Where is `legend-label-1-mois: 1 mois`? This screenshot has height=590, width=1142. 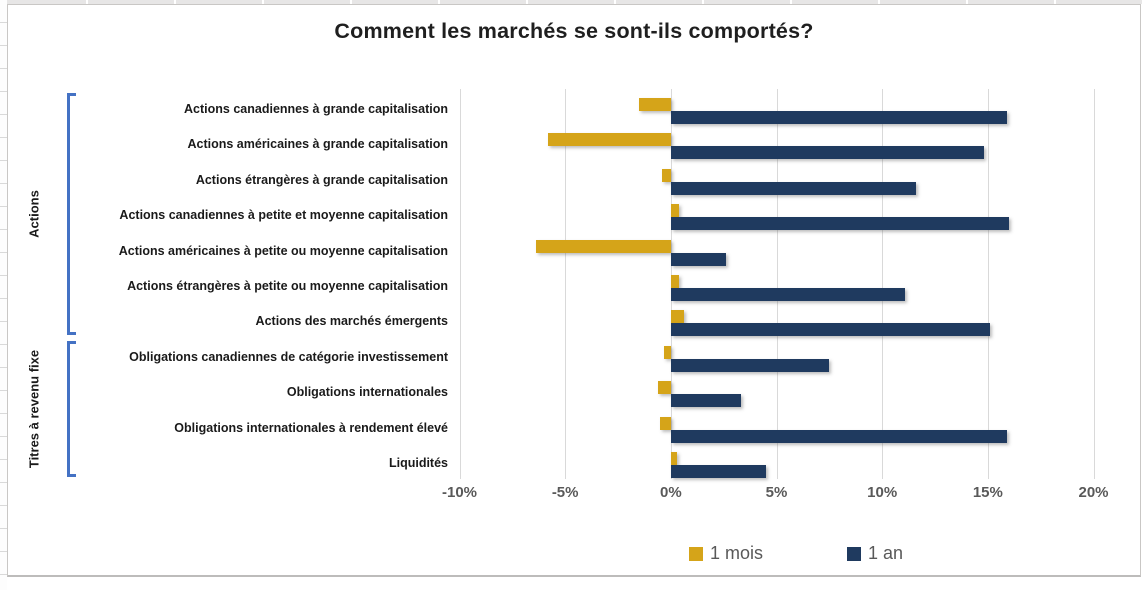 legend-label-1-mois: 1 mois is located at coordinates (737, 553).